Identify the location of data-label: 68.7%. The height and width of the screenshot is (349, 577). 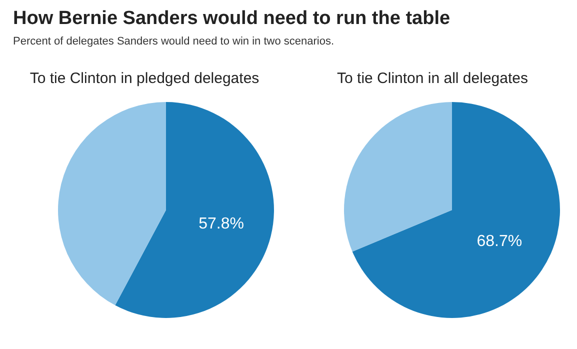
(499, 241).